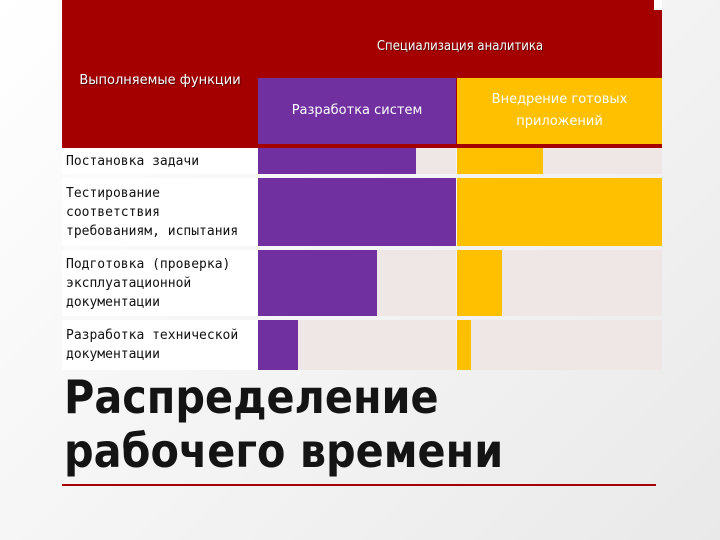 The image size is (720, 540). What do you see at coordinates (357, 111) in the screenshot?
I see `column-header-system-development: Разработка систем` at bounding box center [357, 111].